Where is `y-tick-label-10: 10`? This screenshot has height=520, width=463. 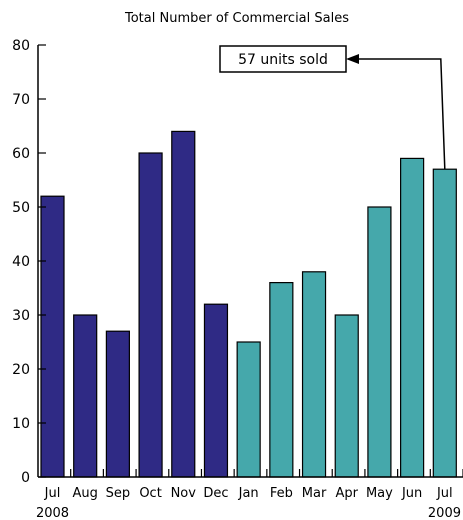 y-tick-label-10: 10 is located at coordinates (21, 424).